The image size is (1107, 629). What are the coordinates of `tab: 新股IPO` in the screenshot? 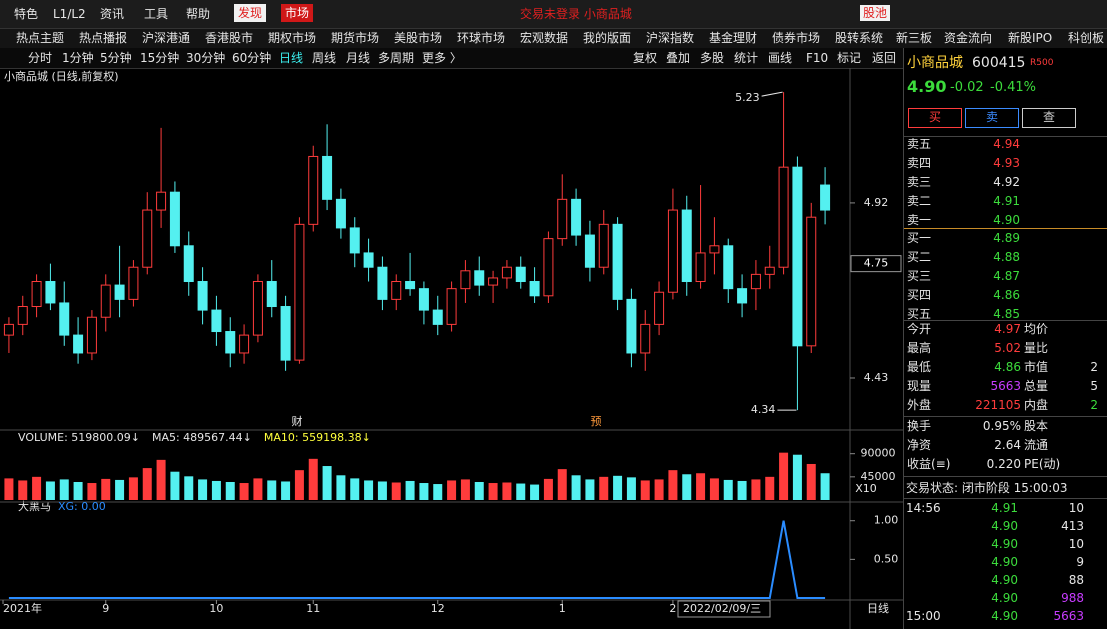 It's located at (1030, 38).